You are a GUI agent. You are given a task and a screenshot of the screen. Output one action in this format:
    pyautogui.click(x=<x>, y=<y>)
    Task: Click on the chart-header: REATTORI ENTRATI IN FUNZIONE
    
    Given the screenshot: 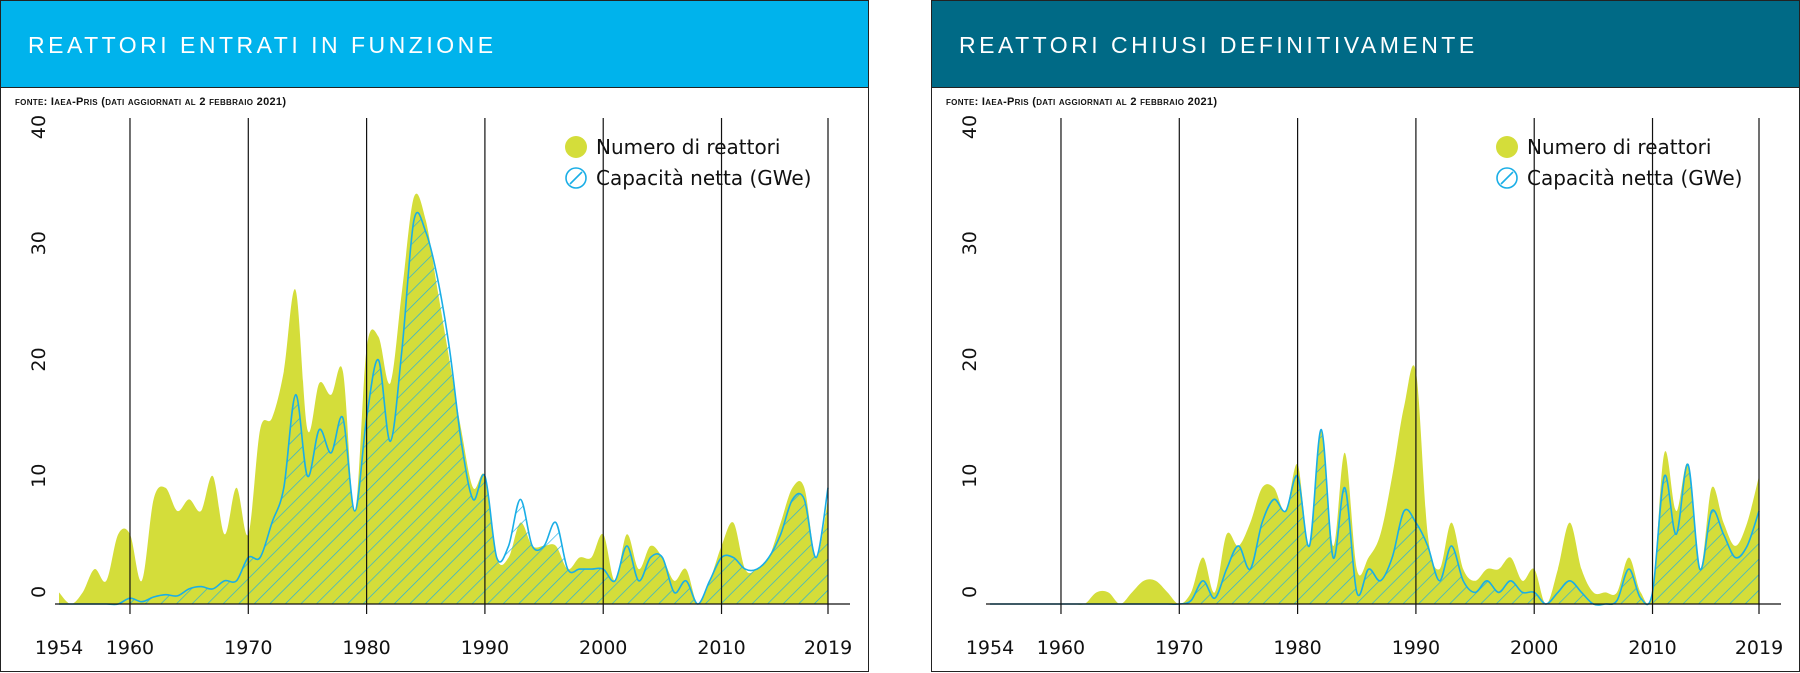 What is the action you would take?
    pyautogui.click(x=434, y=44)
    